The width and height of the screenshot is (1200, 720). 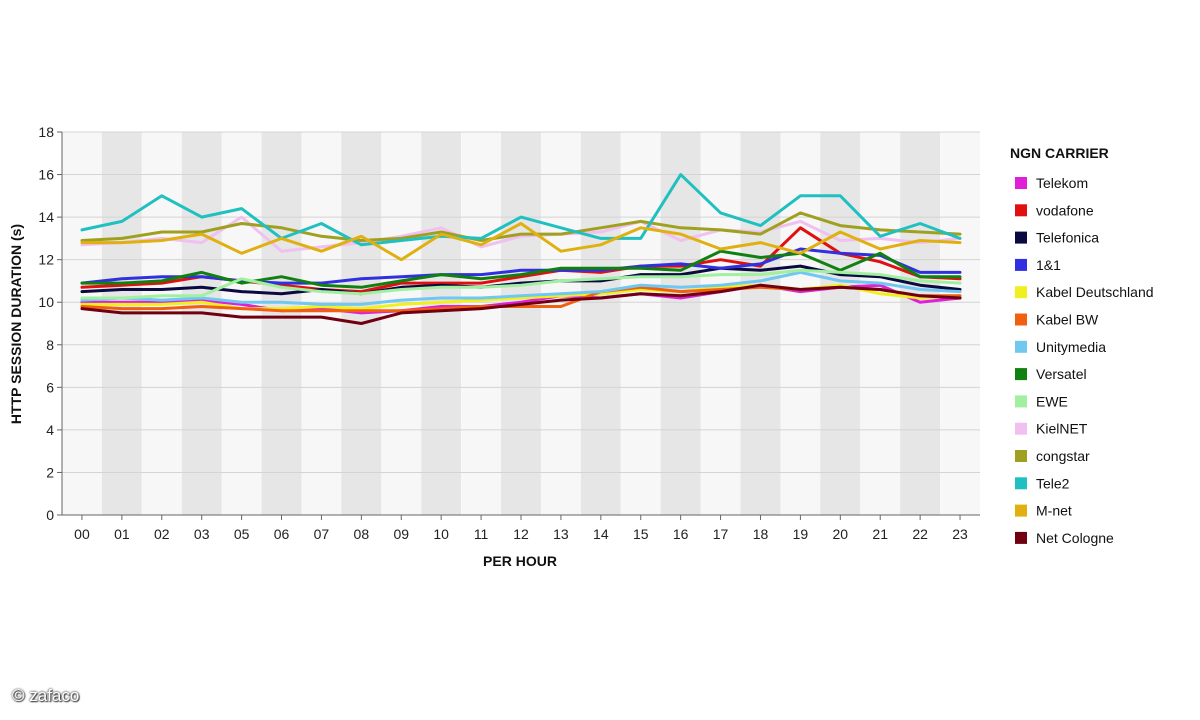 What do you see at coordinates (16, 324) in the screenshot?
I see `y-axis-title: HTTP SESSION DURATION (s)` at bounding box center [16, 324].